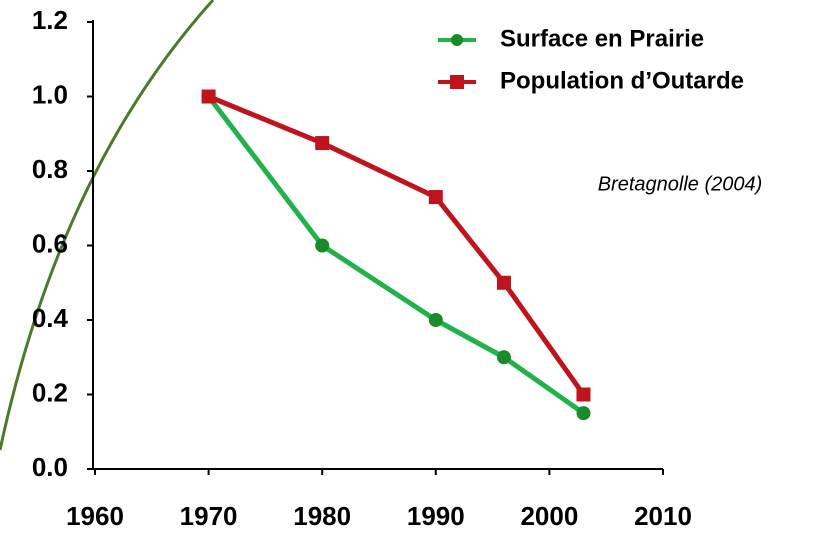  I want to click on legend-label: Population d’Outarde, so click(622, 80).